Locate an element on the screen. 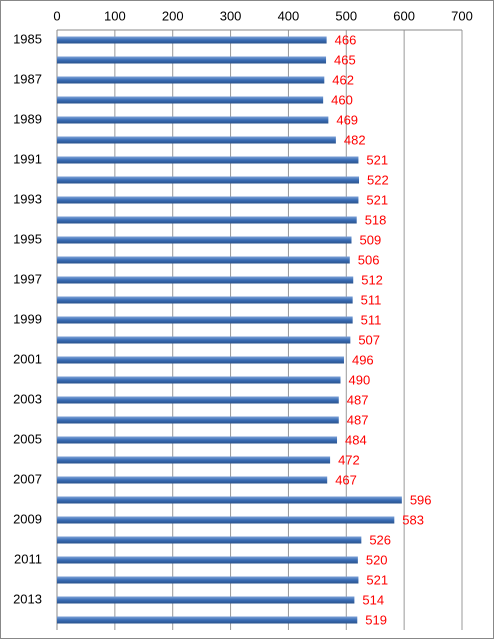  value-label: 583 is located at coordinates (413, 519).